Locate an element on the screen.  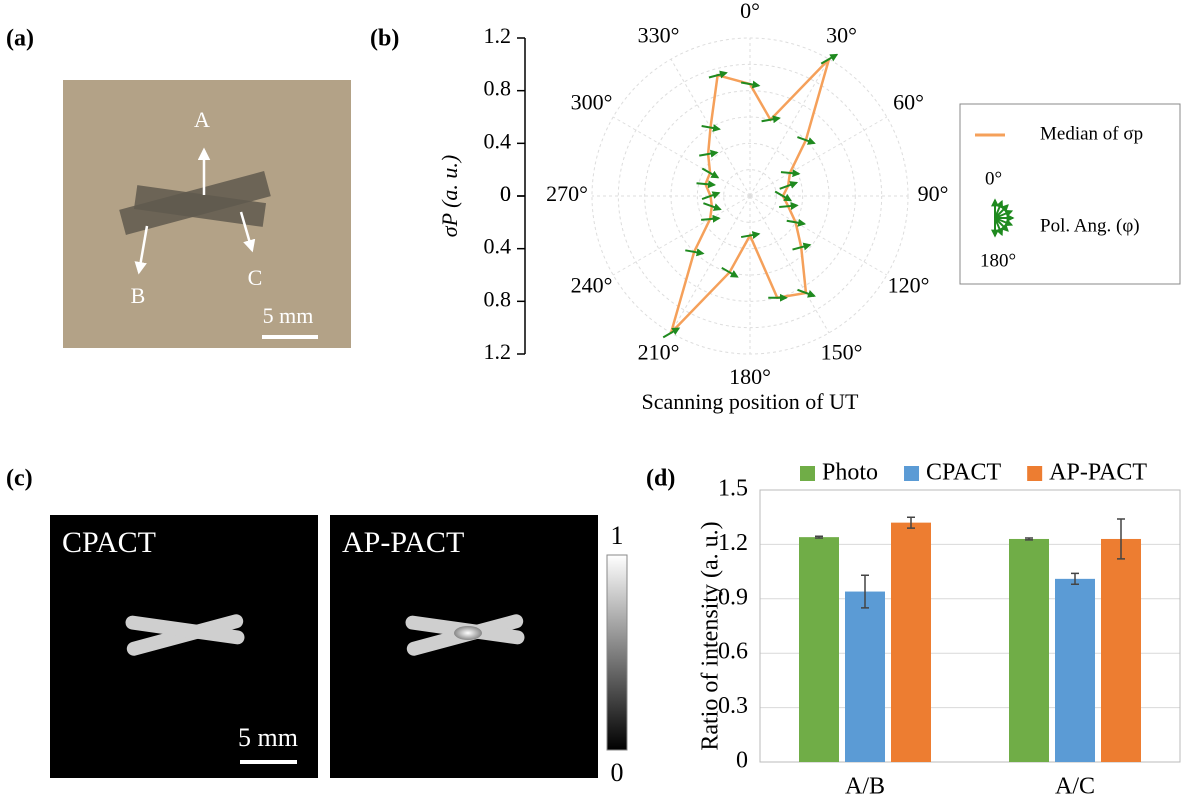
x-tick-label: A/C is located at coordinates (1075, 787).